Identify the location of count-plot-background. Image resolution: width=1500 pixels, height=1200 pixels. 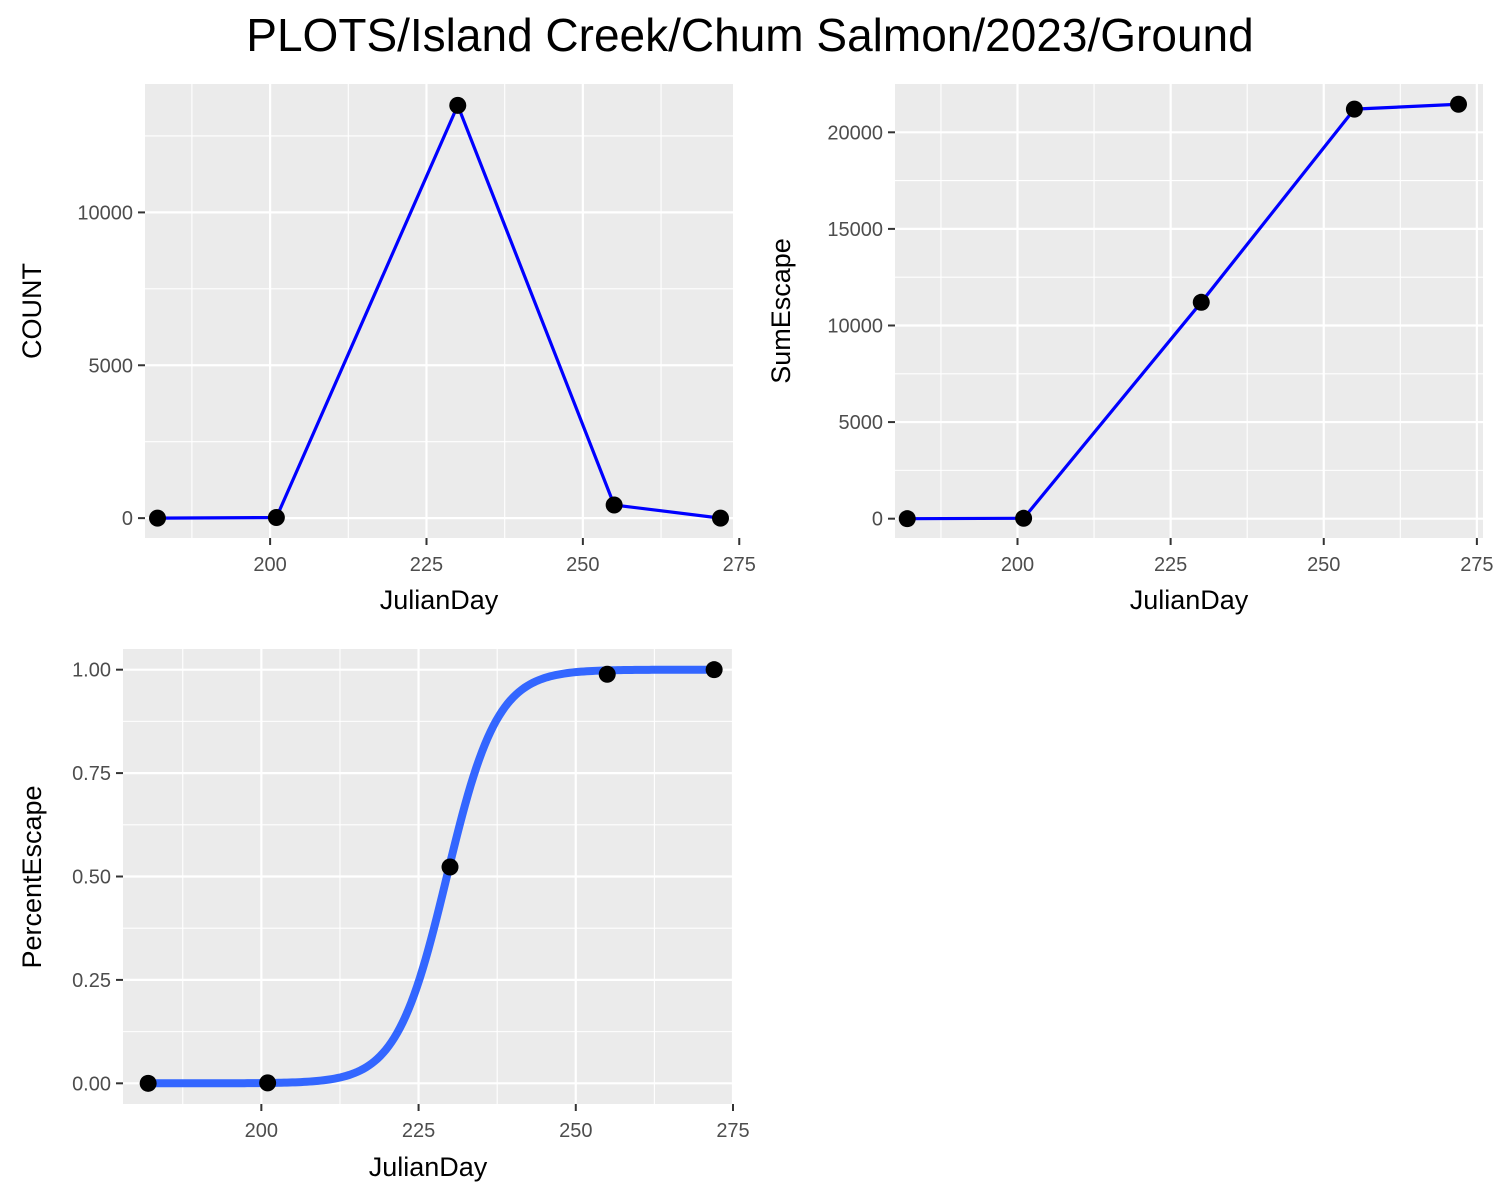
(439, 311).